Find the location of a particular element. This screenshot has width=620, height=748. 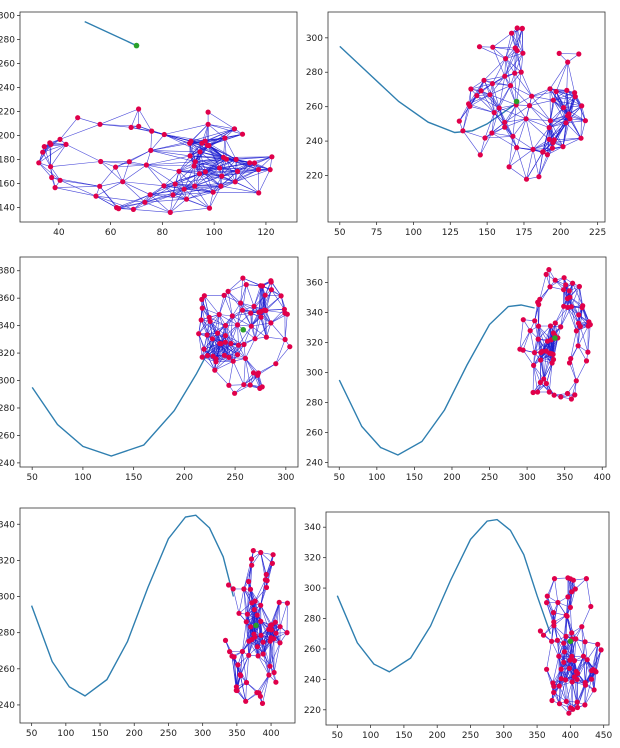

y-tick-label: 240 is located at coordinates (314, 142).